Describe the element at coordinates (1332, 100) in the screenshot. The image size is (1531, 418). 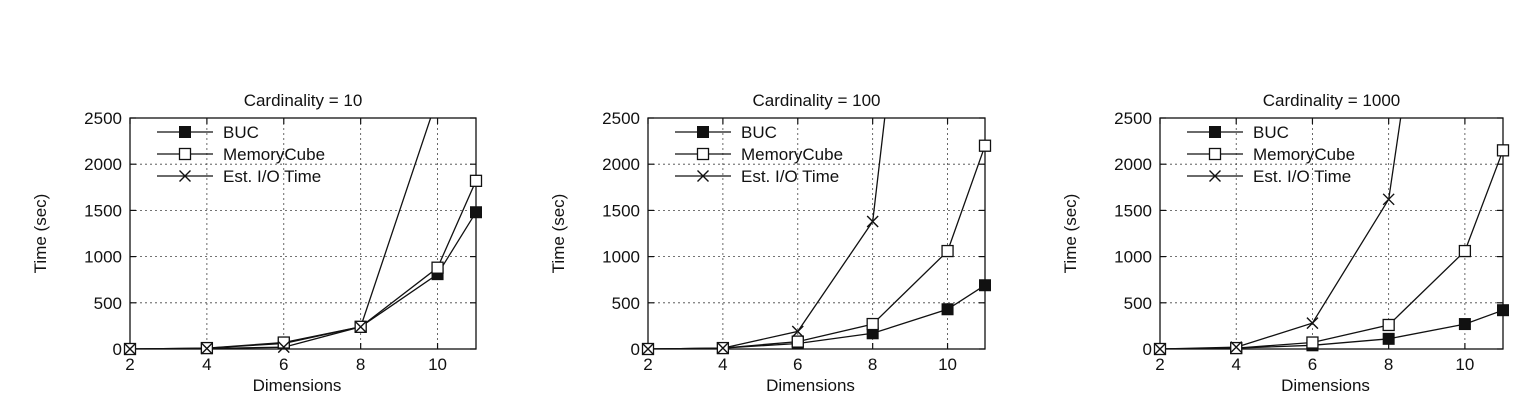
I see `chart-title: Cardinality = 1000` at that location.